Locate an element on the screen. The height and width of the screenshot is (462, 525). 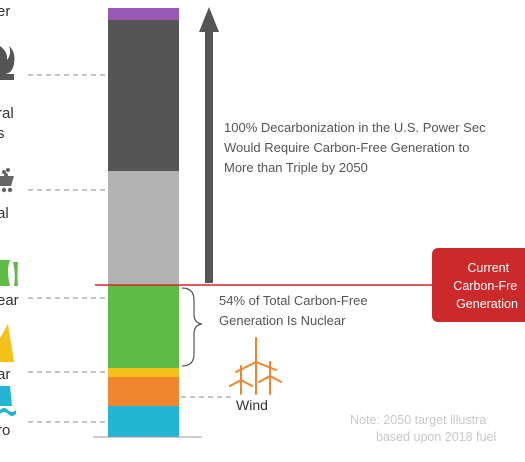
side-label-coal: al is located at coordinates (4, 213).